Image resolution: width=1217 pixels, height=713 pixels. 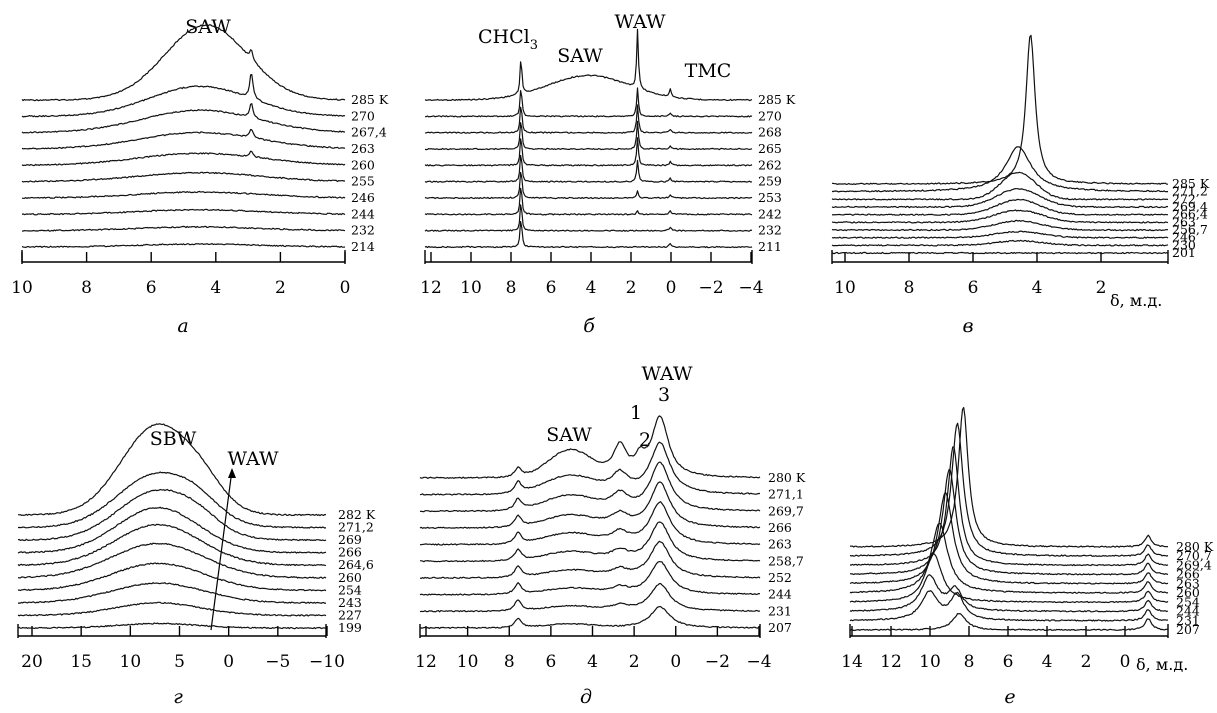 I want to click on x-tick-label: 12, so click(x=891, y=662).